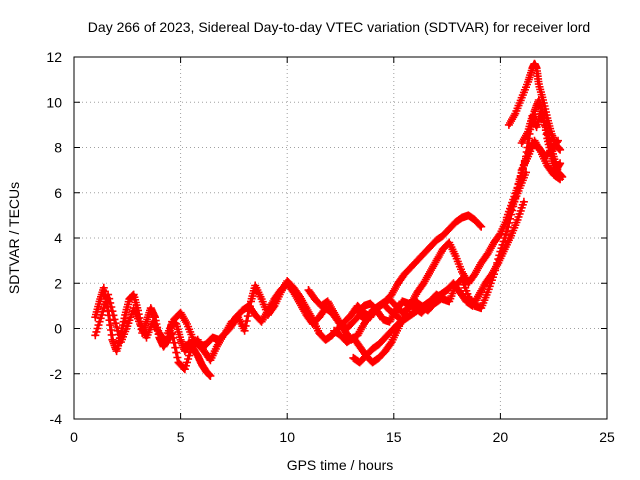 The height and width of the screenshot is (480, 640). I want to click on y-tick-label: 12, so click(54, 57).